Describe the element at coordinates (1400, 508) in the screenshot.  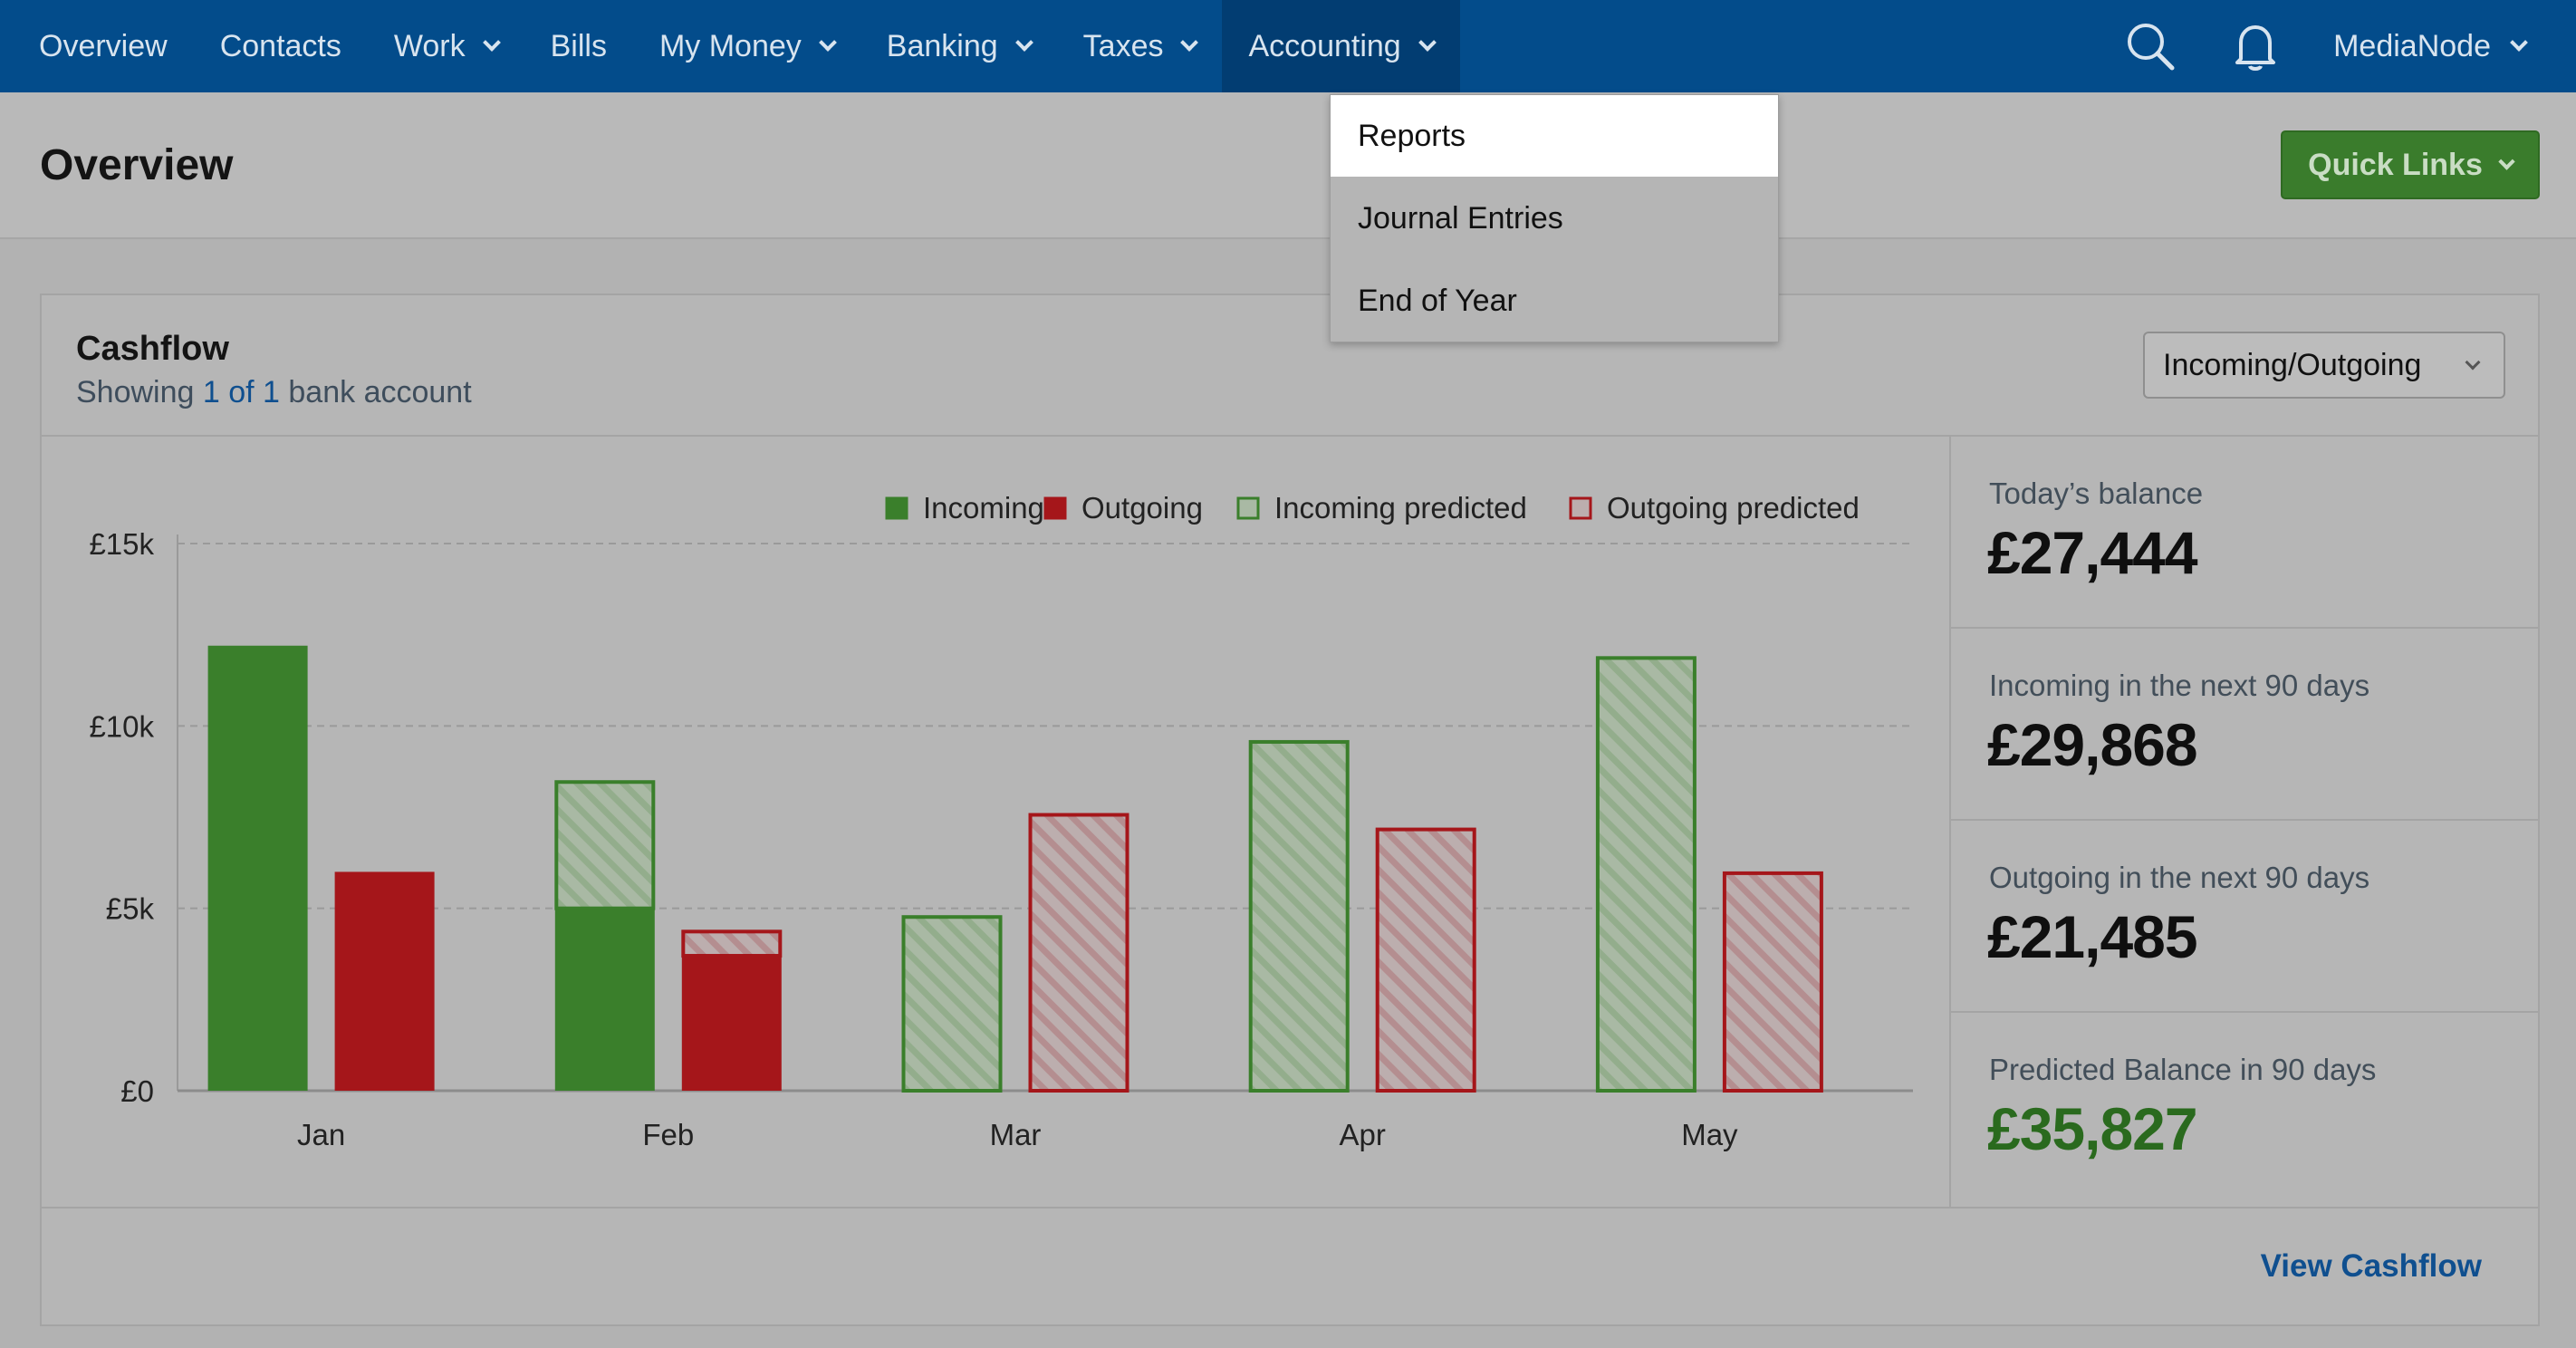
I see `legend-label: Incoming predicted` at that location.